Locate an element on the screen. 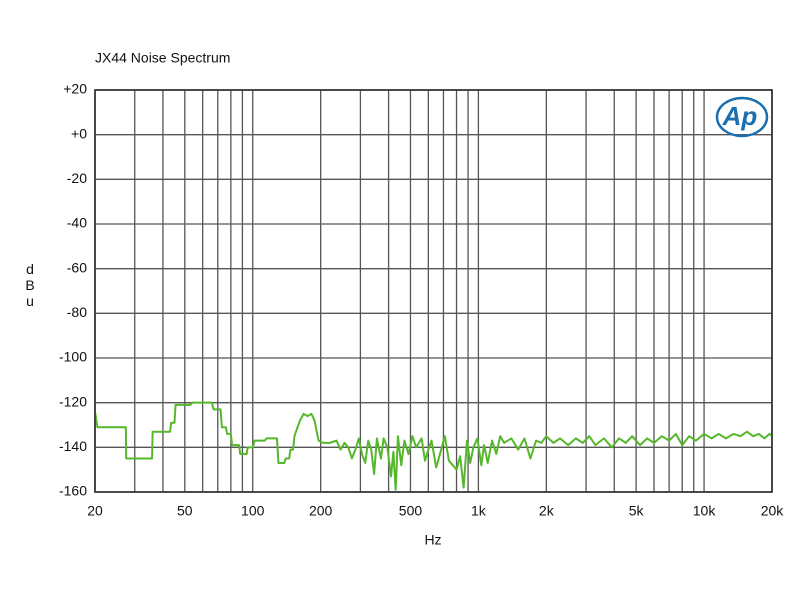  x-tick-label: 20k is located at coordinates (773, 511).